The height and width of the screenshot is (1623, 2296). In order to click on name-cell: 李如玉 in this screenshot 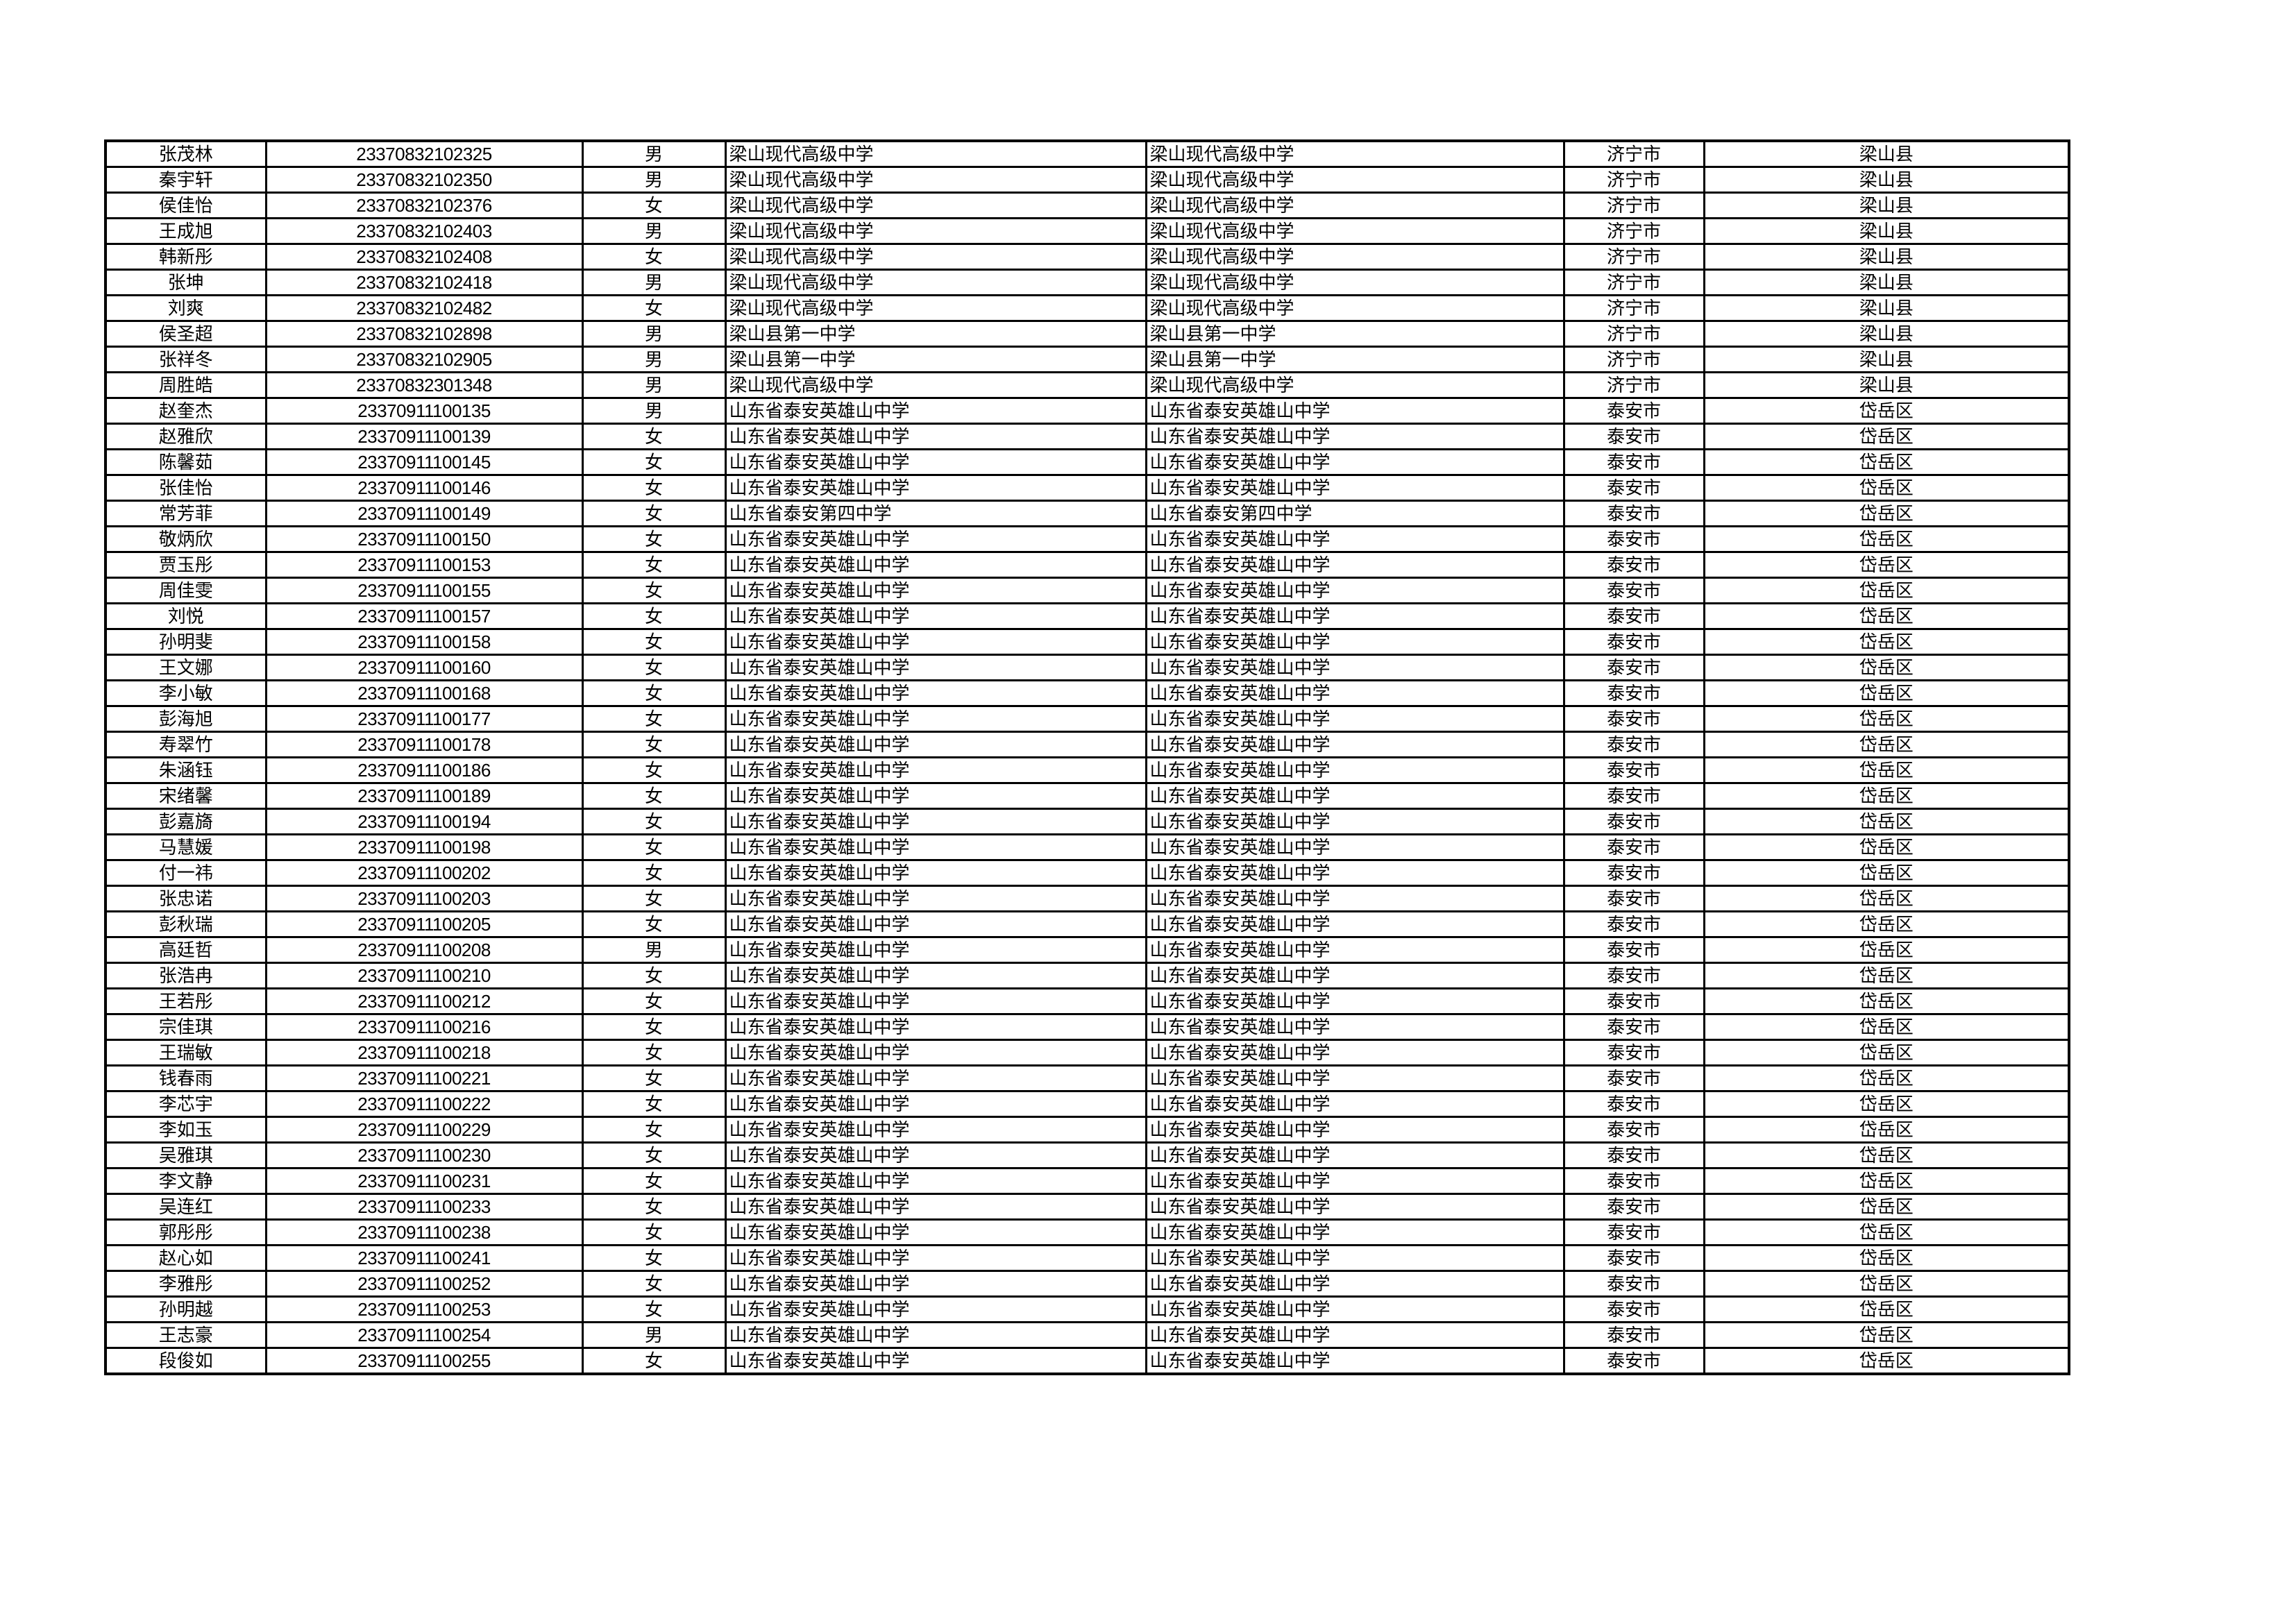, I will do `click(185, 1130)`.